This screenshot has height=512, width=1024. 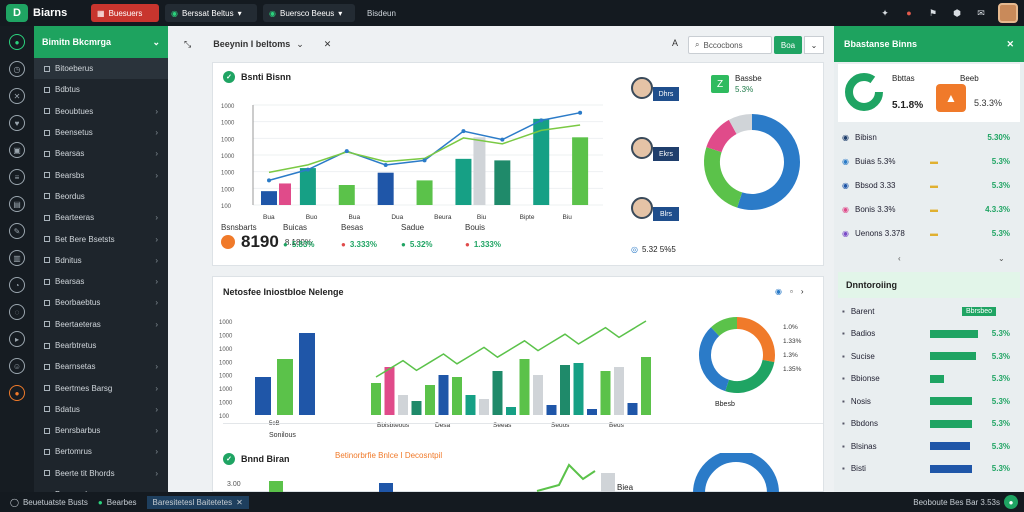 I want to click on text-icon: A, so click(x=675, y=43).